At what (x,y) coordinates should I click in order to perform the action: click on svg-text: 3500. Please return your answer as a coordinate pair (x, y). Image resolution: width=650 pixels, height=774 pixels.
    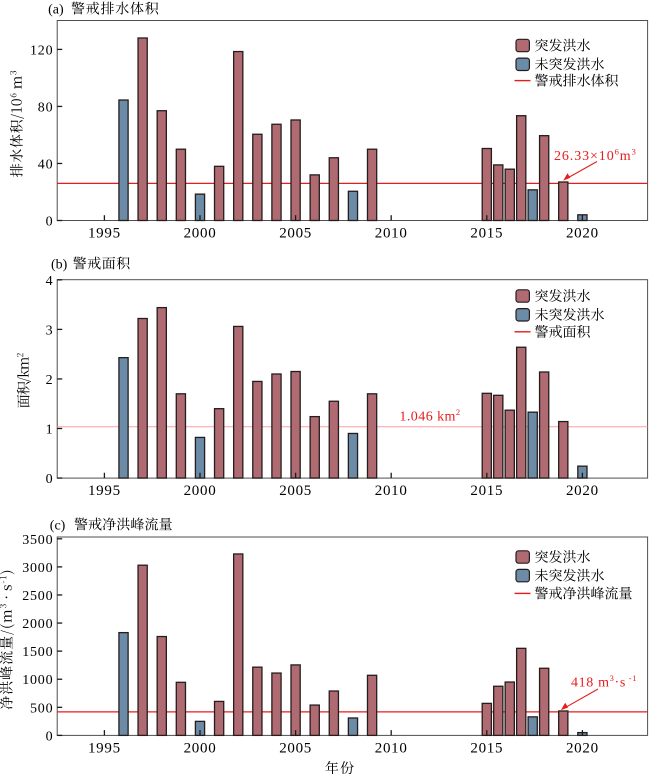
    Looking at the image, I should click on (37, 540).